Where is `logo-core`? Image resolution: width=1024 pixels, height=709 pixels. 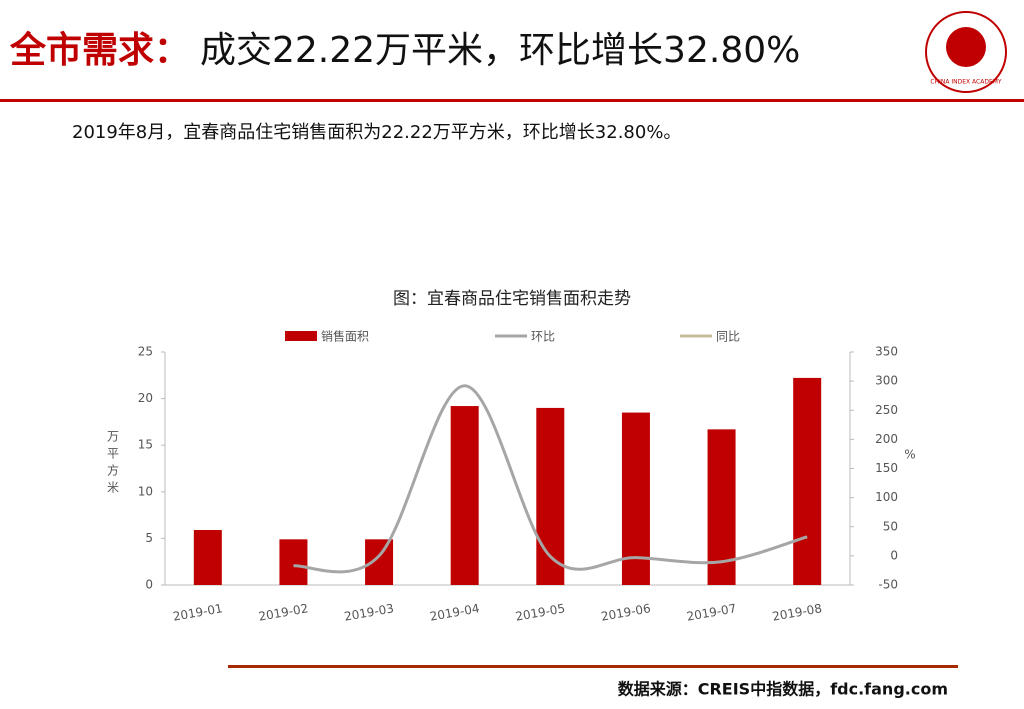 logo-core is located at coordinates (966, 47).